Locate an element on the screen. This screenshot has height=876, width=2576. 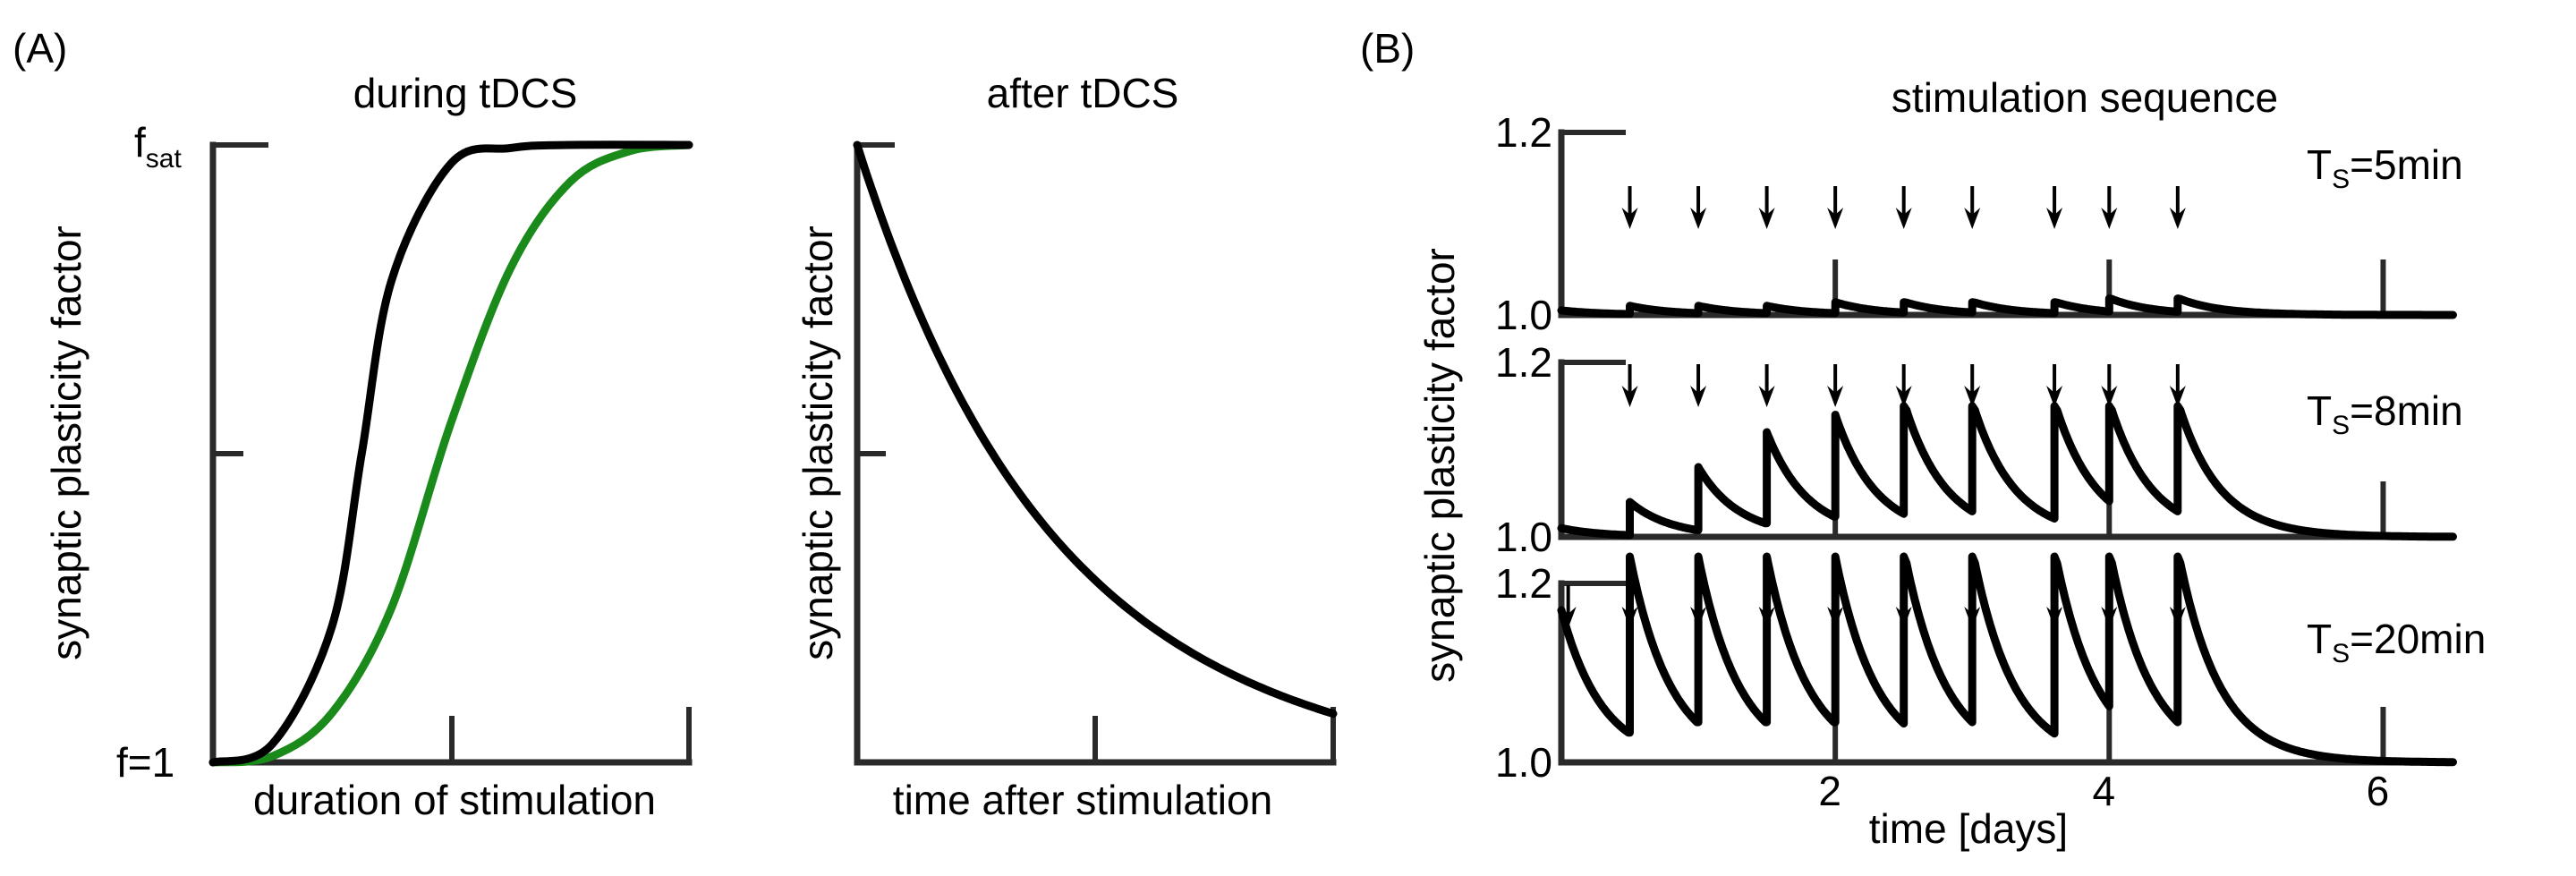
after-tdcs-xlabel: time after stimulation is located at coordinates (1082, 800).